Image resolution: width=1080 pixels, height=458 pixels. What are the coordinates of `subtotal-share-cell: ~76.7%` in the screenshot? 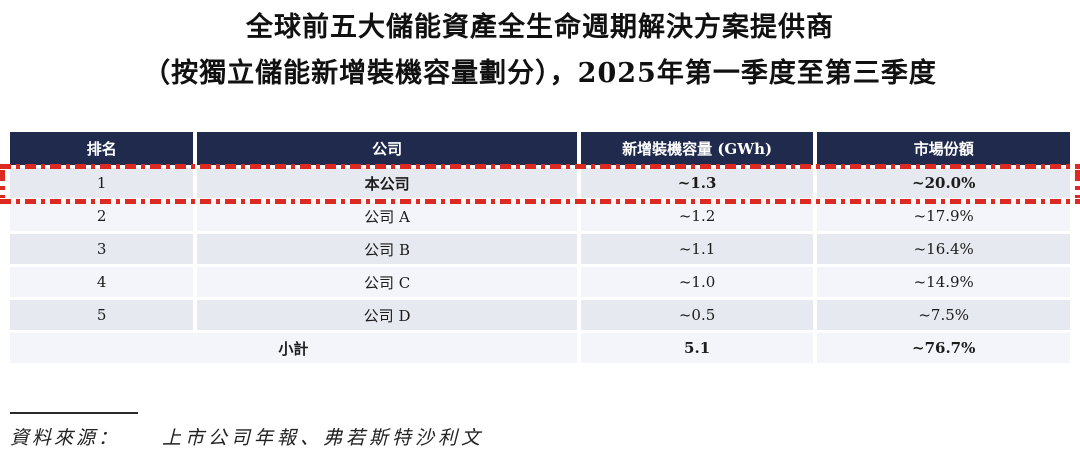 It's located at (943, 348).